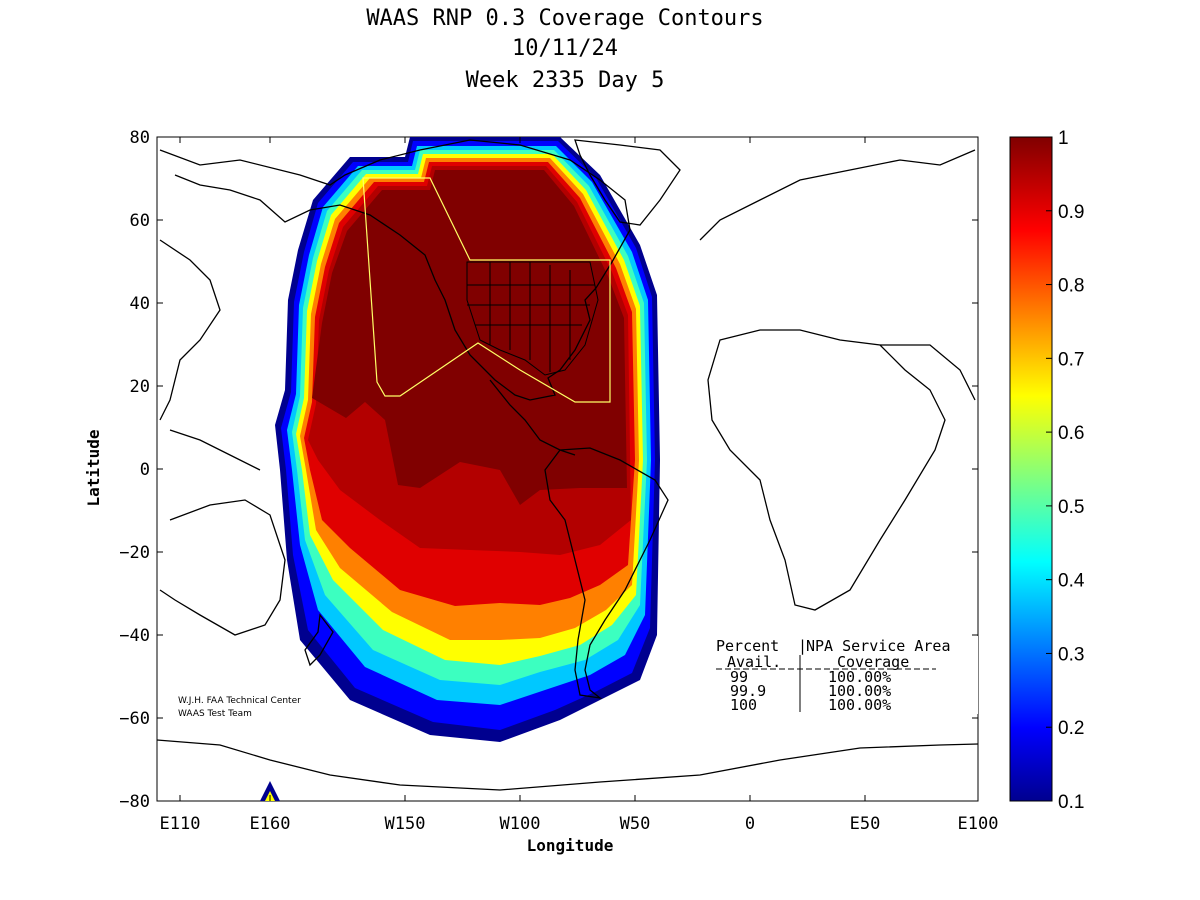 Image resolution: width=1200 pixels, height=900 pixels. I want to click on europe-outline, so click(837, 195).